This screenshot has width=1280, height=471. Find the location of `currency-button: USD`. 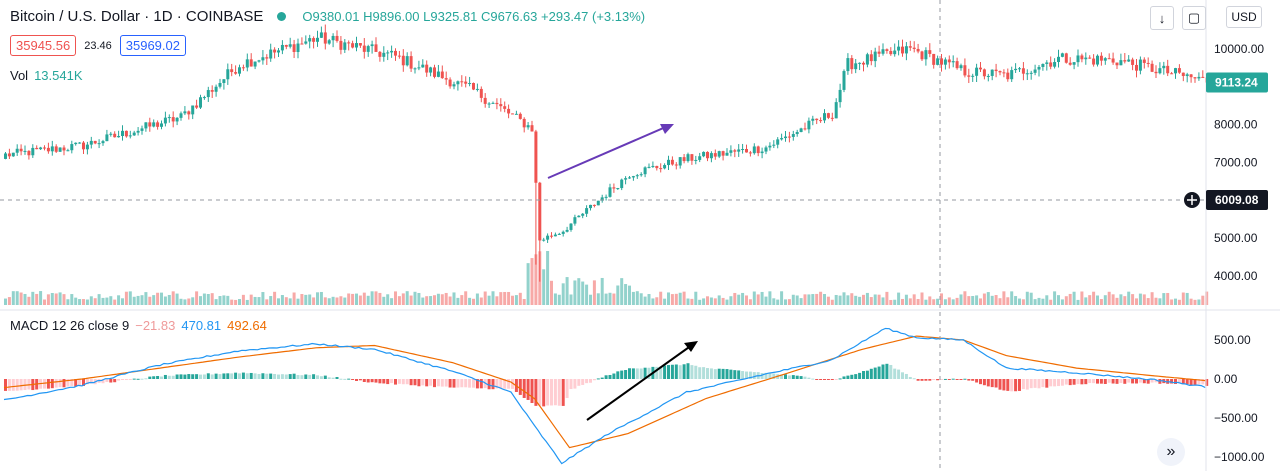

currency-button: USD is located at coordinates (1244, 17).